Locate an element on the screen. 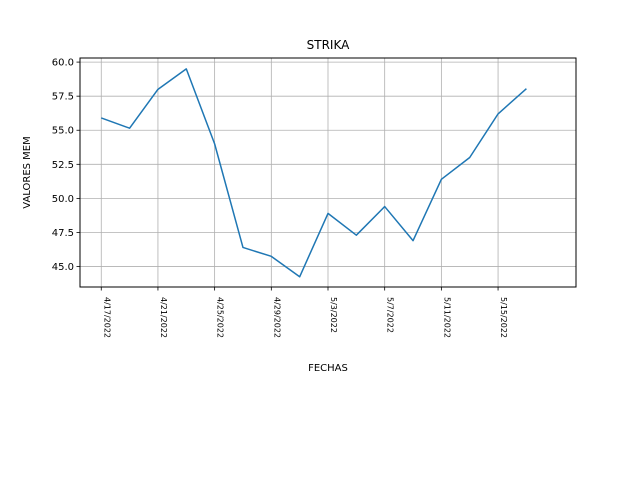 This screenshot has height=480, width=640. x-tick-label: 5/7/2022 is located at coordinates (390, 315).